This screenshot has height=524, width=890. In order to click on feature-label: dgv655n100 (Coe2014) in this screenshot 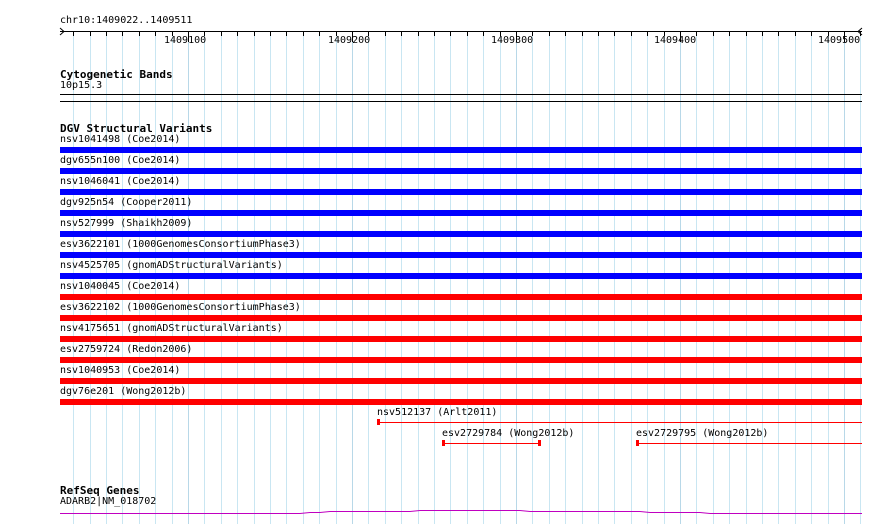, I will do `click(120, 160)`.